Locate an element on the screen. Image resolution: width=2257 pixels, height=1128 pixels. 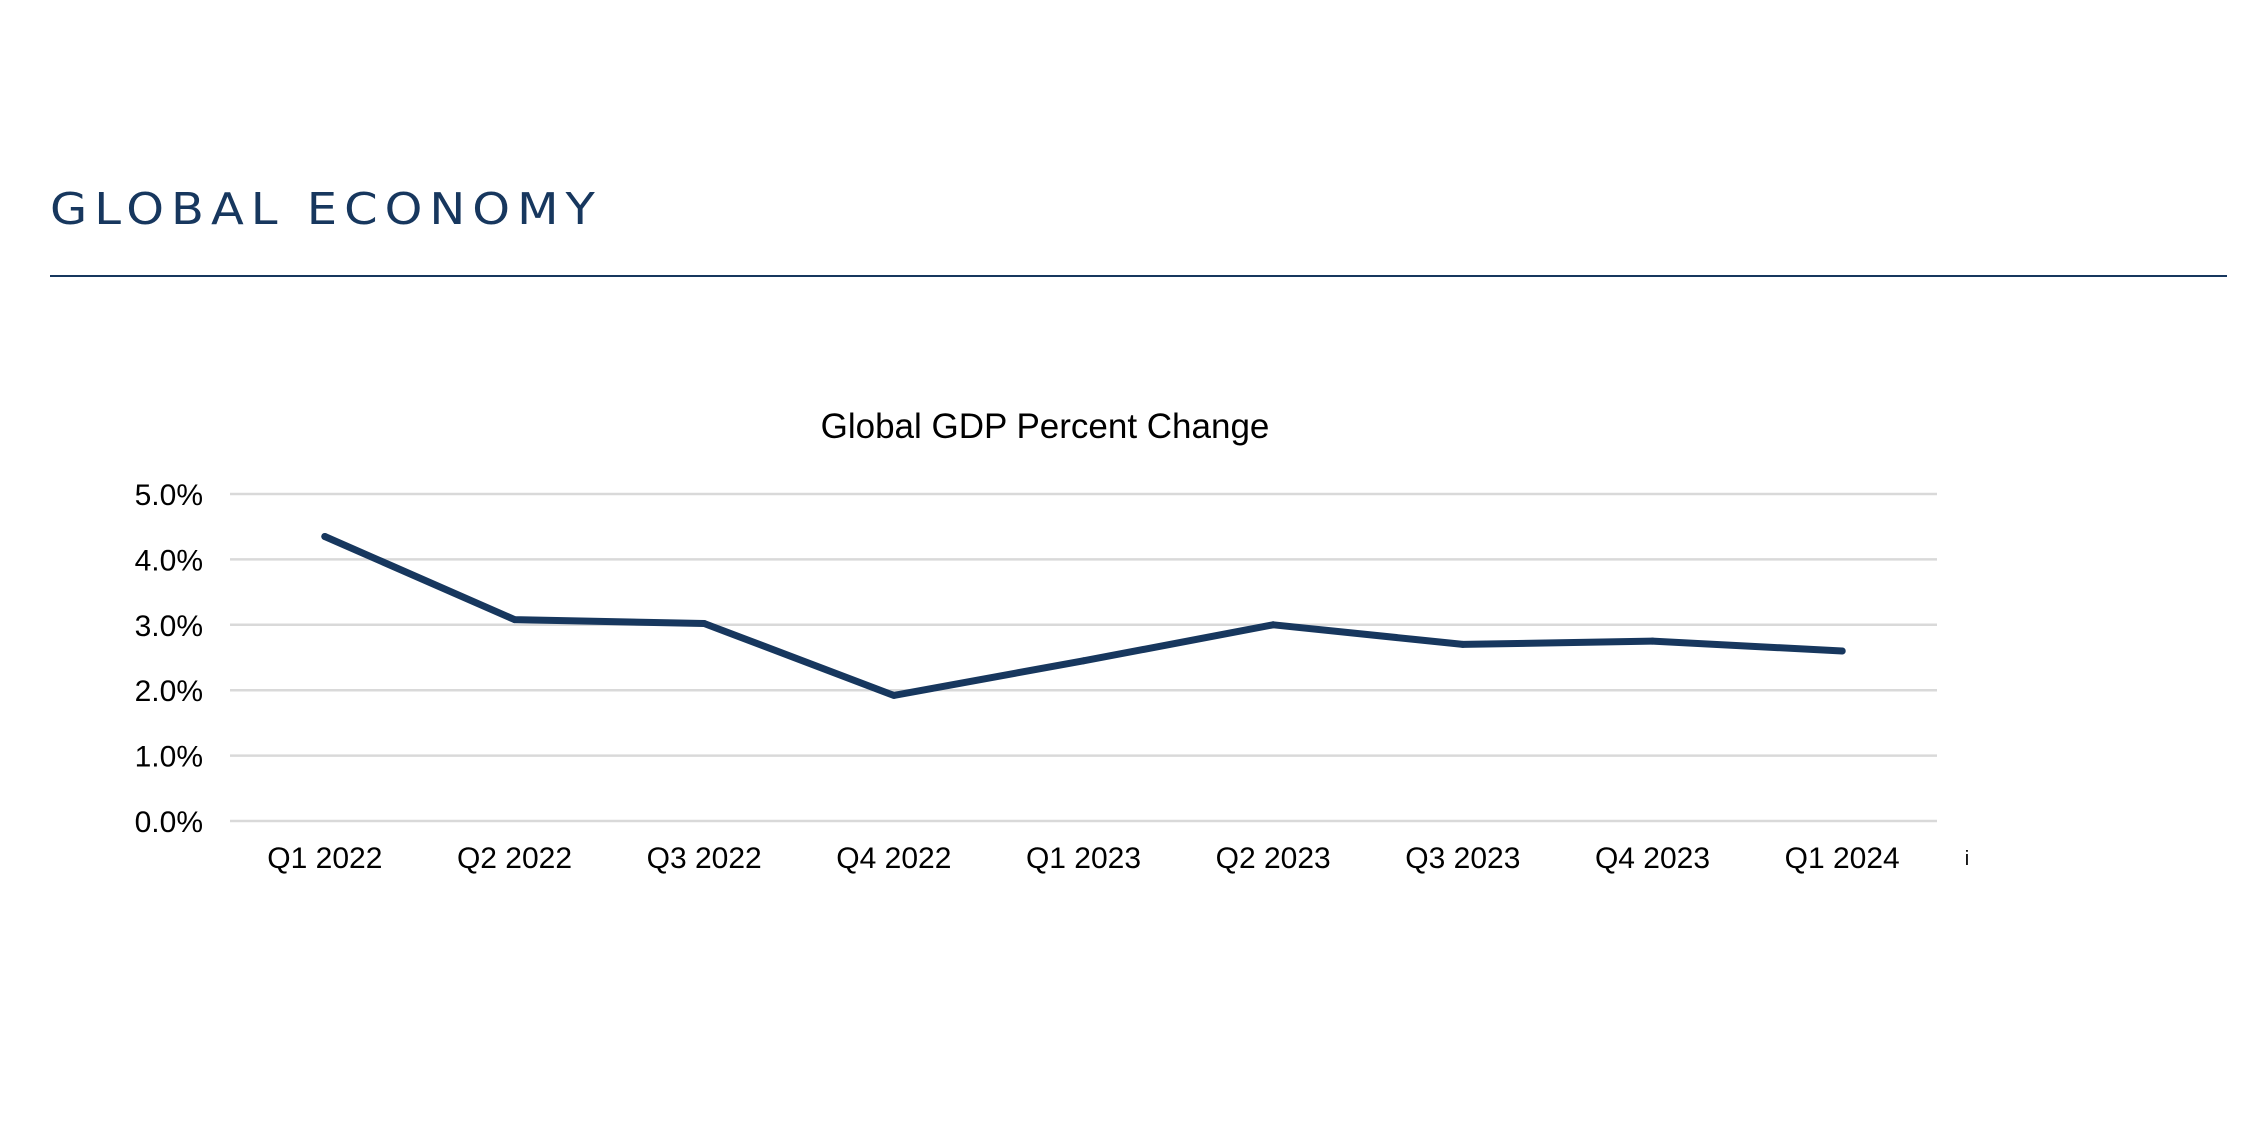
x-tick-label: Q1 2022 is located at coordinates (324, 858).